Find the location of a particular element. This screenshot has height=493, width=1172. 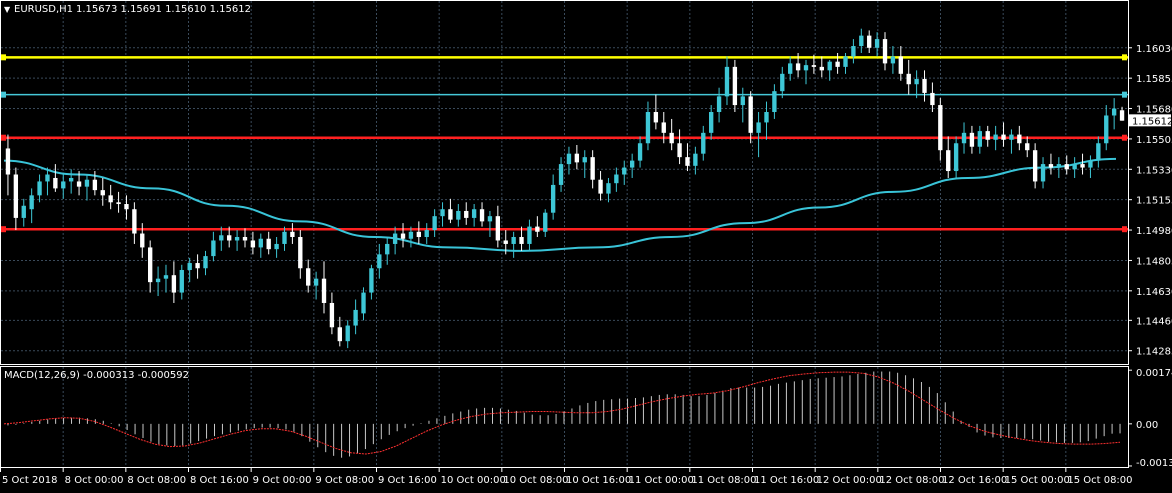

time-tick-label: 10 Oct 16:00 is located at coordinates (598, 480).